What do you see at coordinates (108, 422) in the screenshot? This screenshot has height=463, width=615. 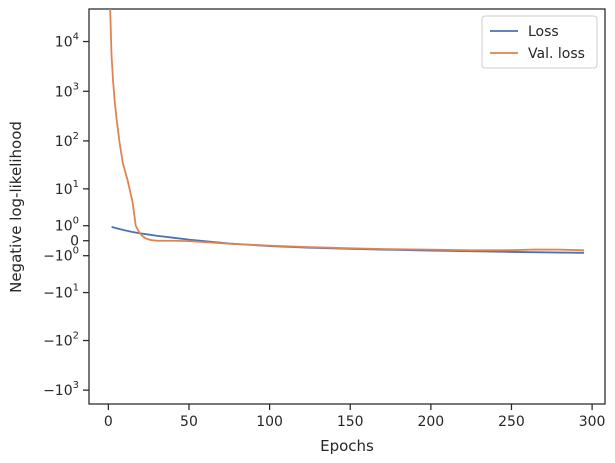 I see `x-tick-label: 0` at bounding box center [108, 422].